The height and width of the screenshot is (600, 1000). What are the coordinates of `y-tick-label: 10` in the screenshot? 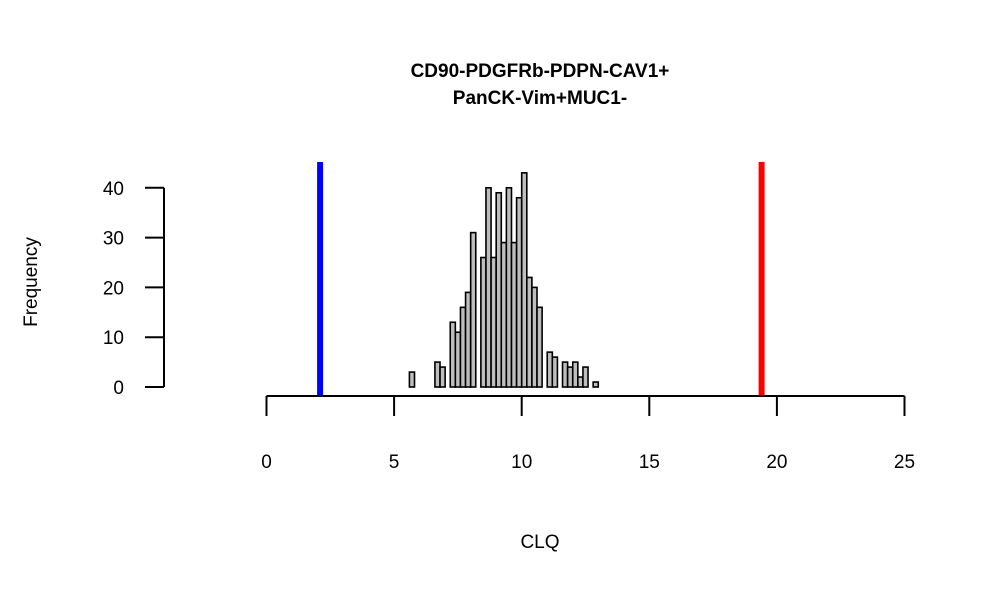 It's located at (113, 338).